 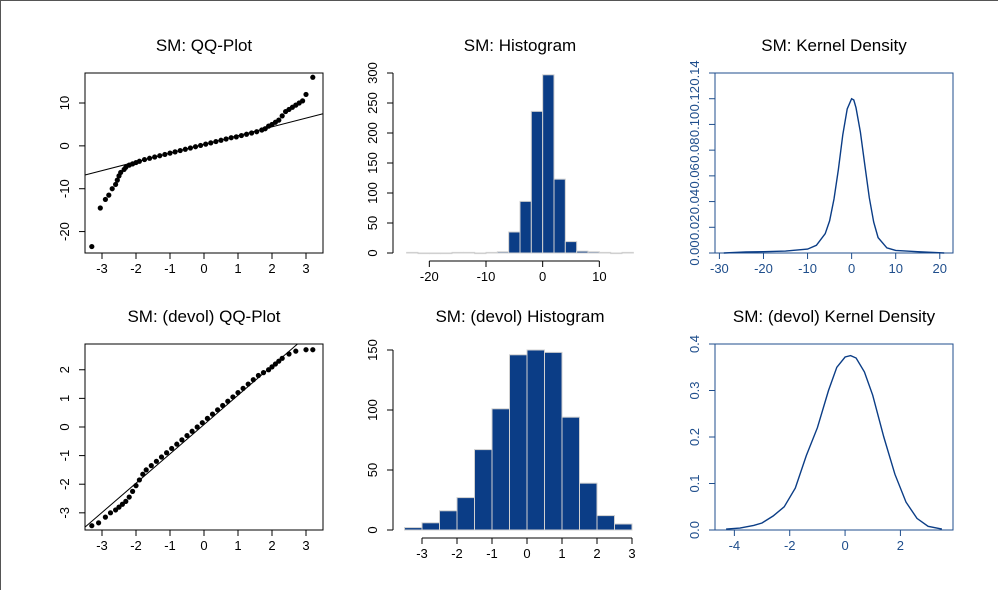 I want to click on chart-4: SM: (devol) QQ-Plot -3 -2 -1 0 1 2 3 -3 -2 -1 0 1 2, so click(x=190, y=430).